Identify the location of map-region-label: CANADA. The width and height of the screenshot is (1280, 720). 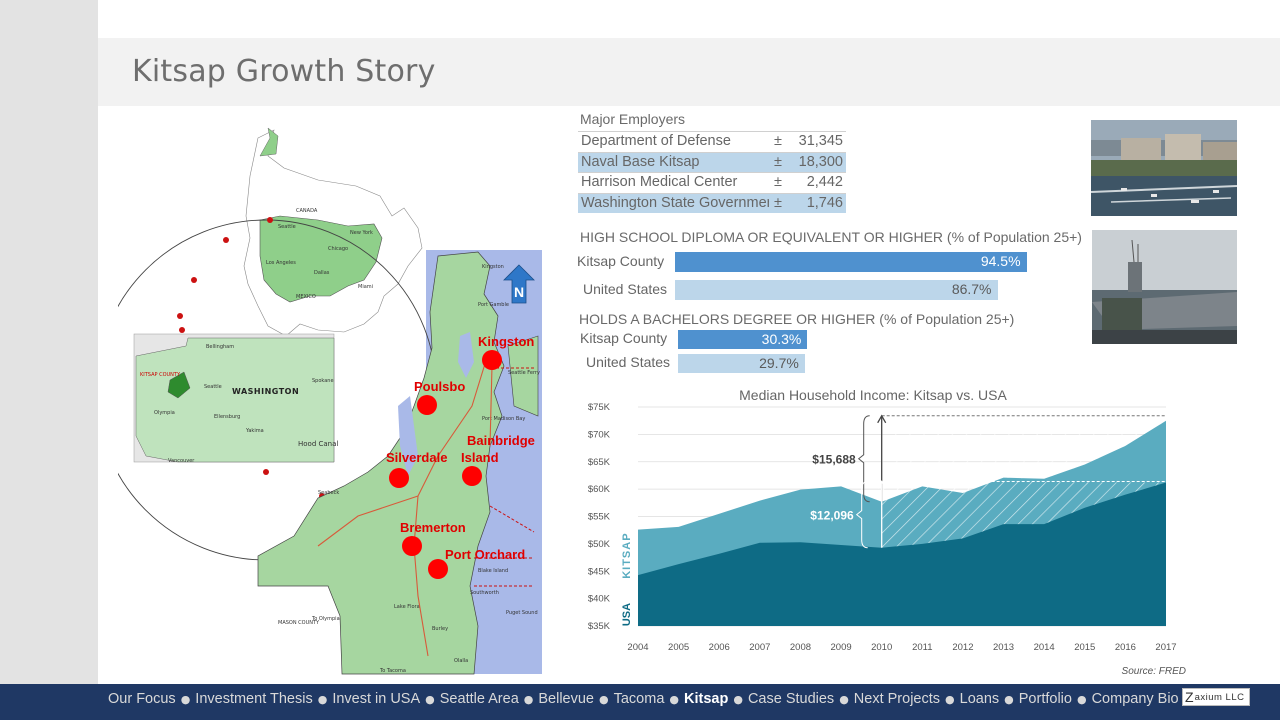
(307, 211).